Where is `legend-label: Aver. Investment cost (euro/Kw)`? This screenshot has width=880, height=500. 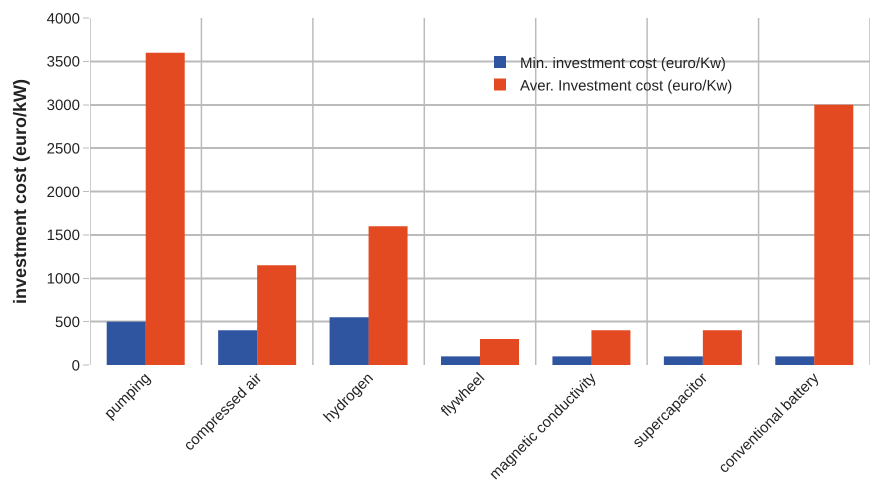
legend-label: Aver. Investment cost (euro/Kw) is located at coordinates (626, 85).